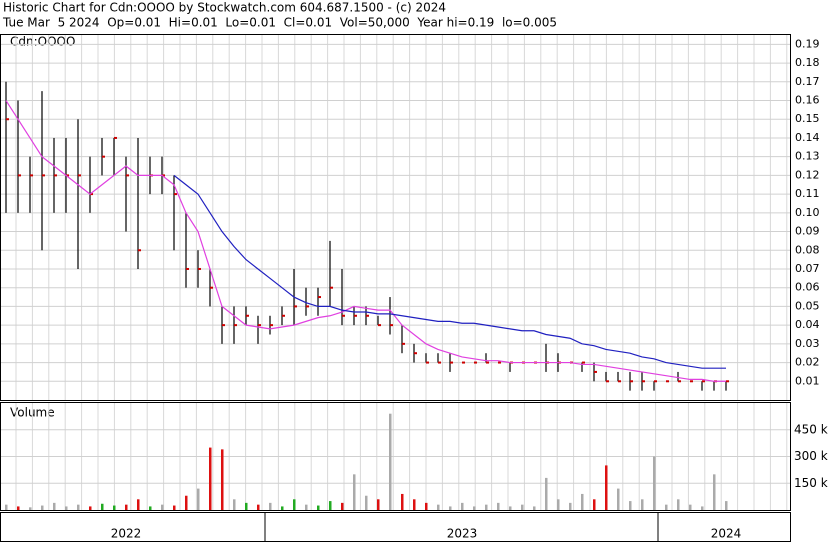 The image size is (830, 543). What do you see at coordinates (807, 100) in the screenshot?
I see `y-tick-label: 0.16` at bounding box center [807, 100].